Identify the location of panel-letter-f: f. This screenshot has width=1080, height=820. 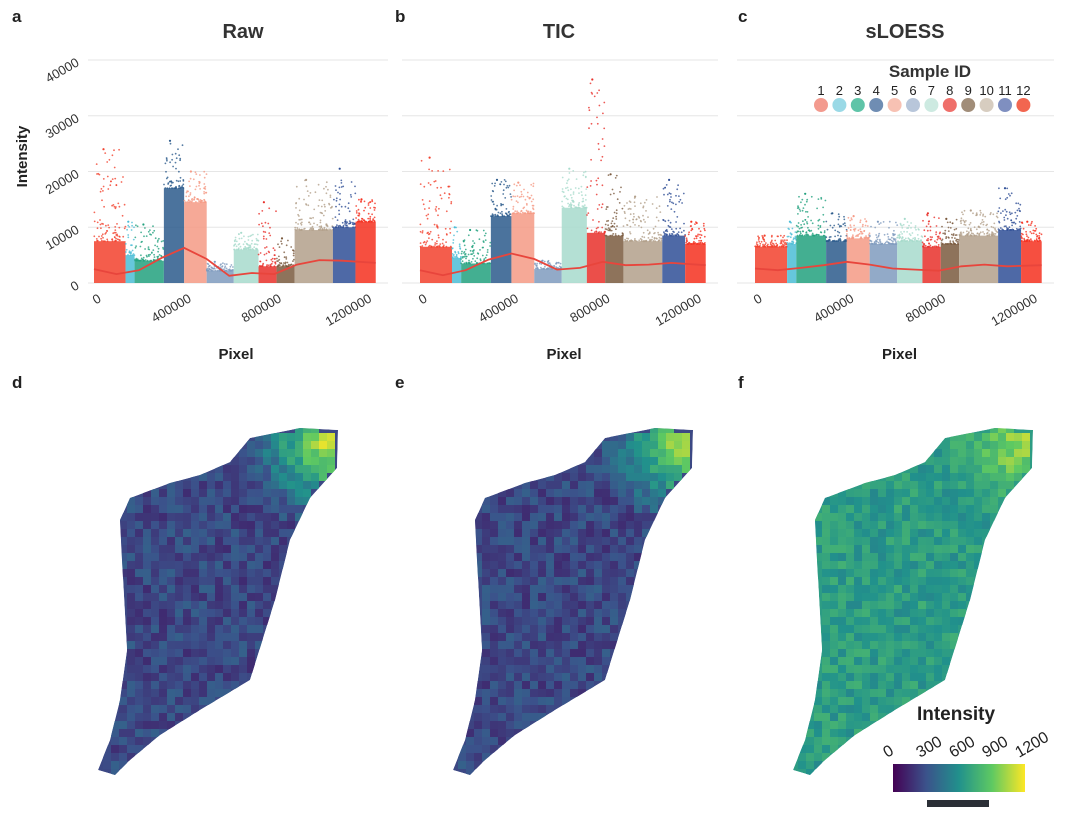
(741, 382).